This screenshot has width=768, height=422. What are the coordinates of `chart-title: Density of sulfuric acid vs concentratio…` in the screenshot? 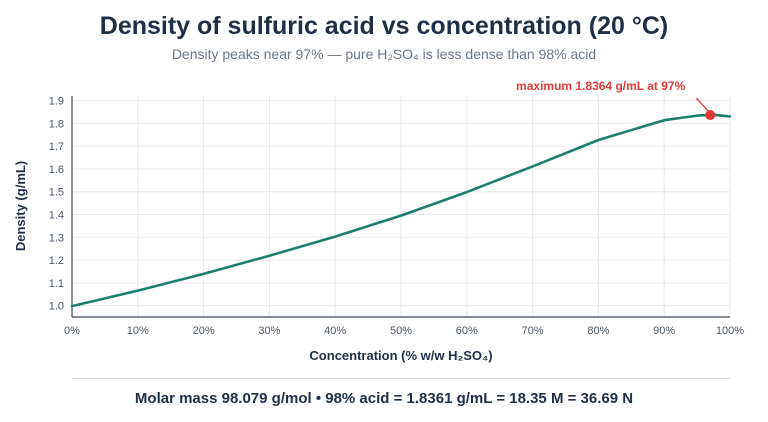 It's located at (384, 26).